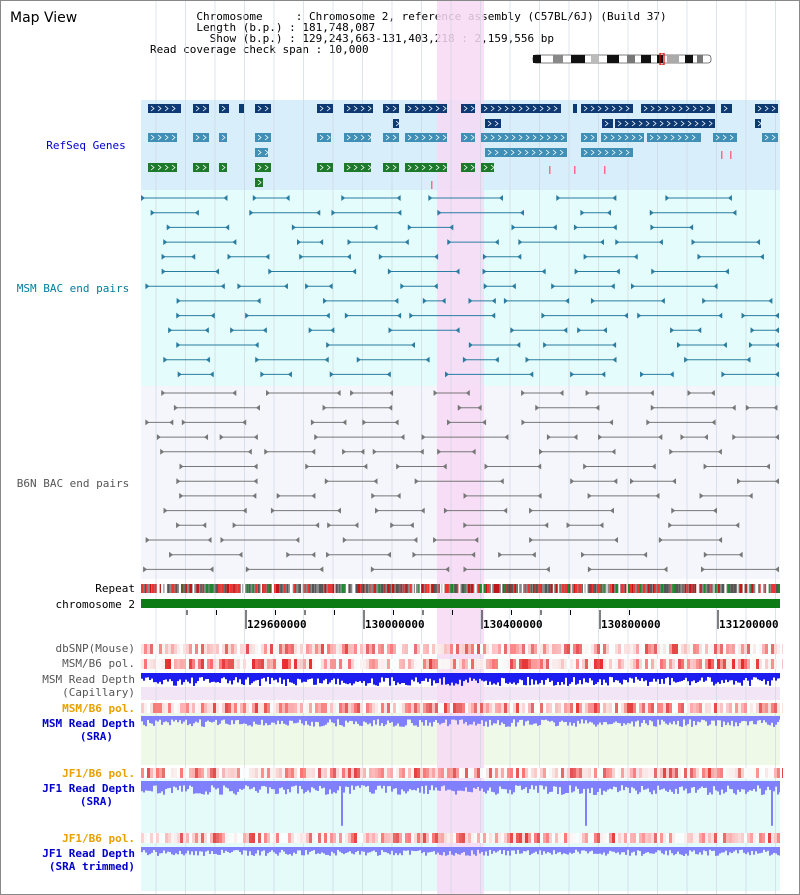  I want to click on chromosome-ideogram, so click(622, 59).